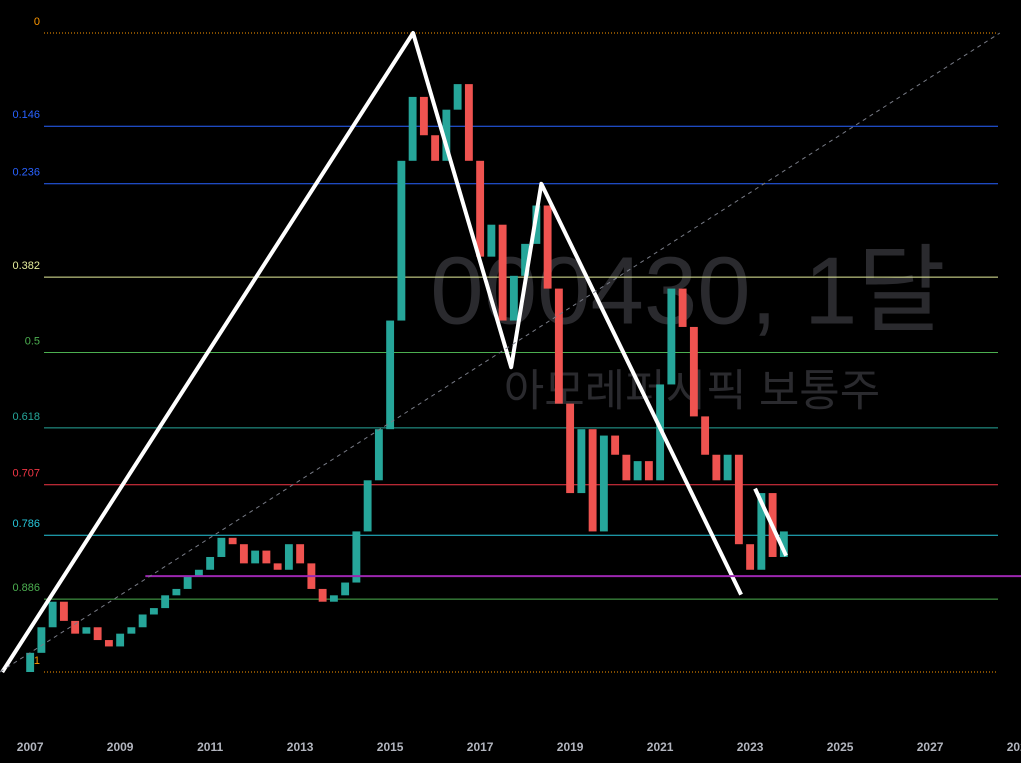 Image resolution: width=1021 pixels, height=763 pixels. Describe the element at coordinates (480, 747) in the screenshot. I see `x-tick-label: 2017` at that location.